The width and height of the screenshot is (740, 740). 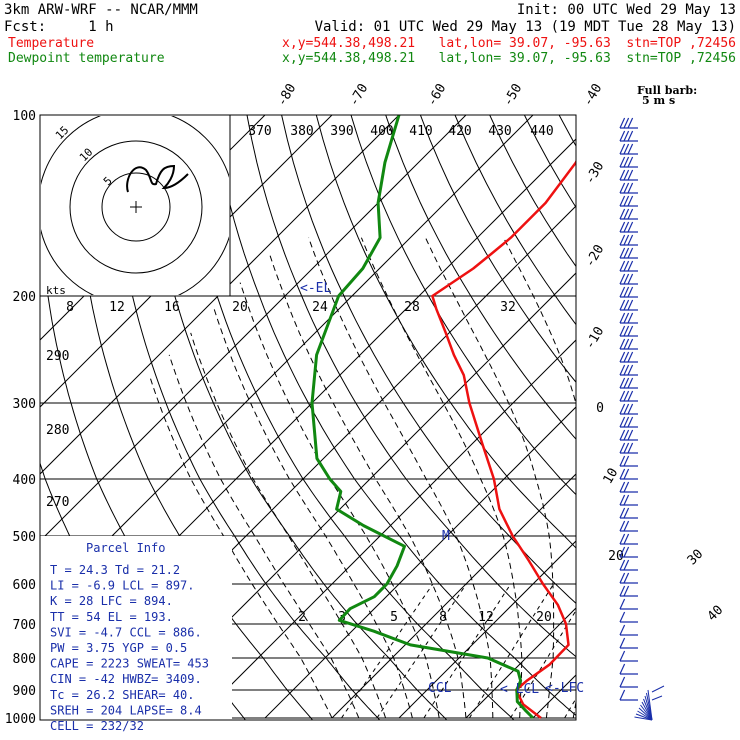 What do you see at coordinates (611, 476) in the screenshot?
I see `isotherm-label: 10` at bounding box center [611, 476].